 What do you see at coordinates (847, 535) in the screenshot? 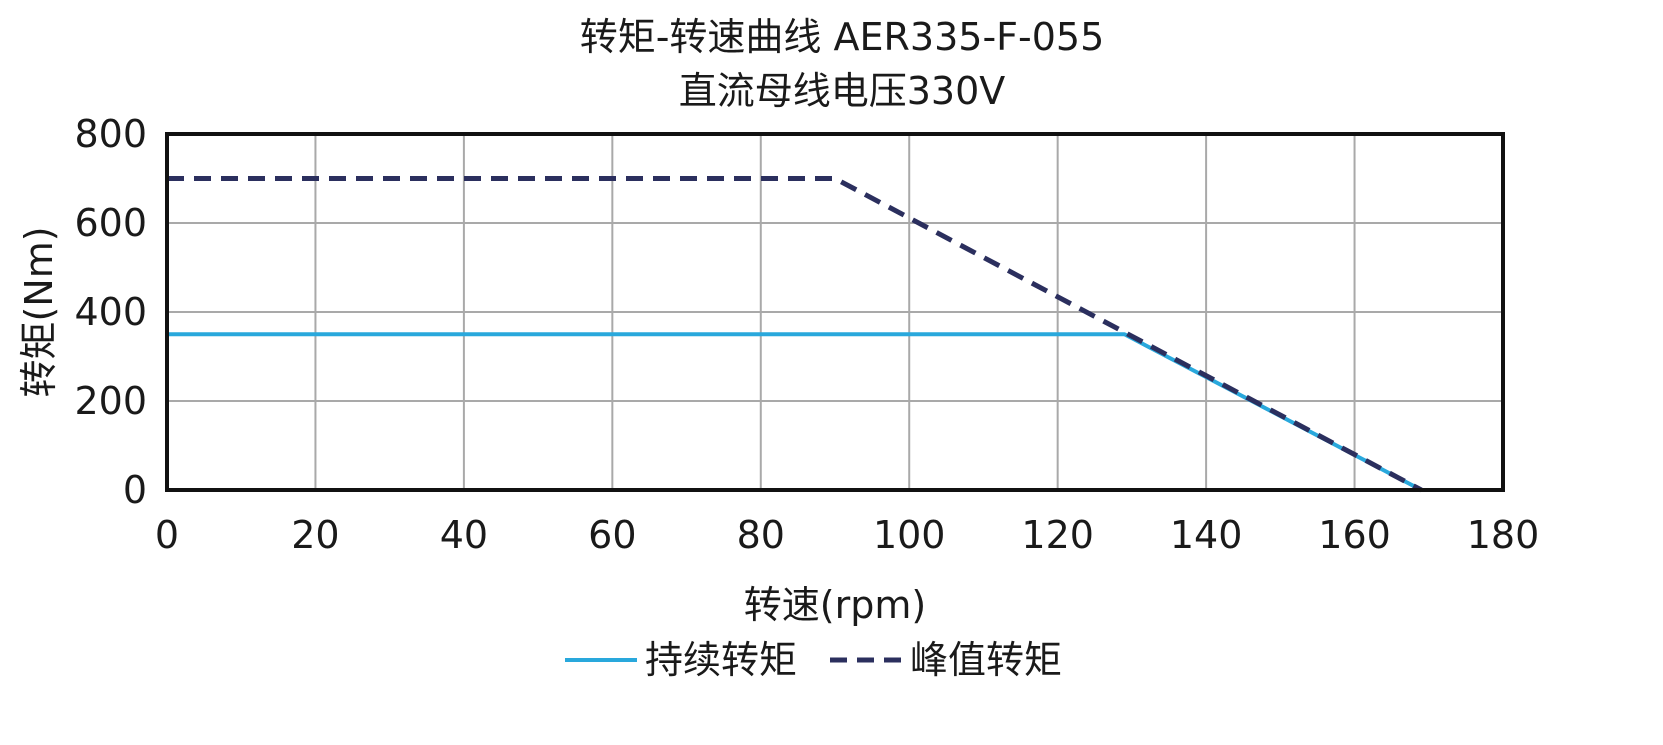
I see `x-tick-labels: 0 20 40 60 80 100 120 140 160 180` at bounding box center [847, 535].